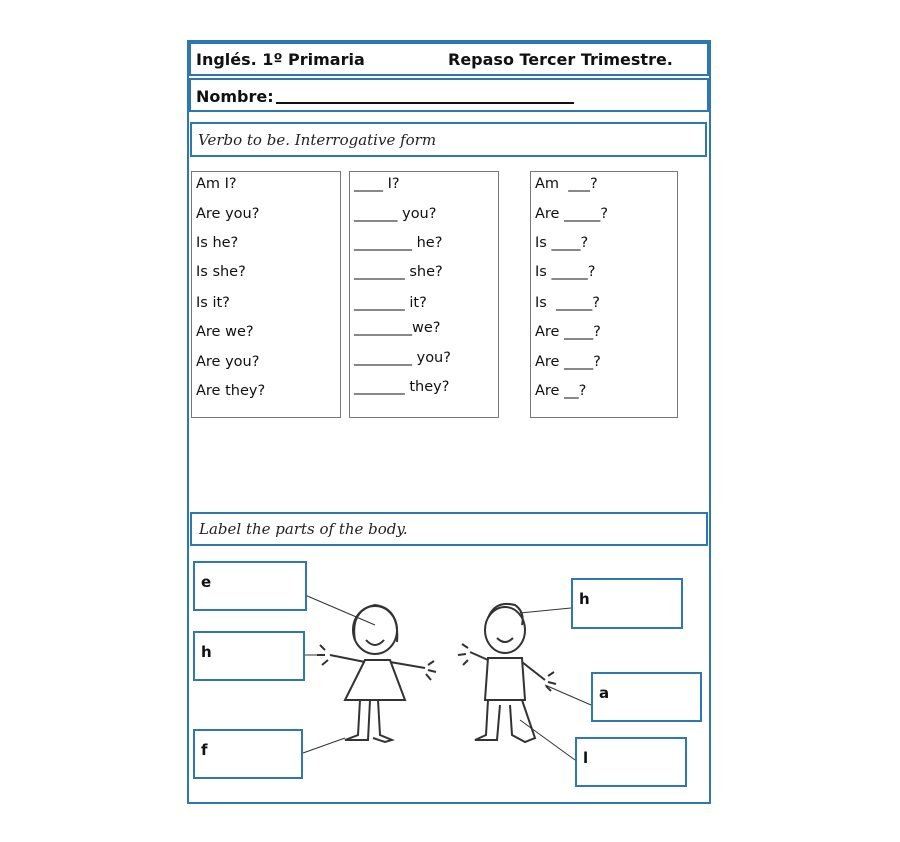 The image size is (900, 842). What do you see at coordinates (402, 358) in the screenshot?
I see `table-cell: ________ you?` at bounding box center [402, 358].